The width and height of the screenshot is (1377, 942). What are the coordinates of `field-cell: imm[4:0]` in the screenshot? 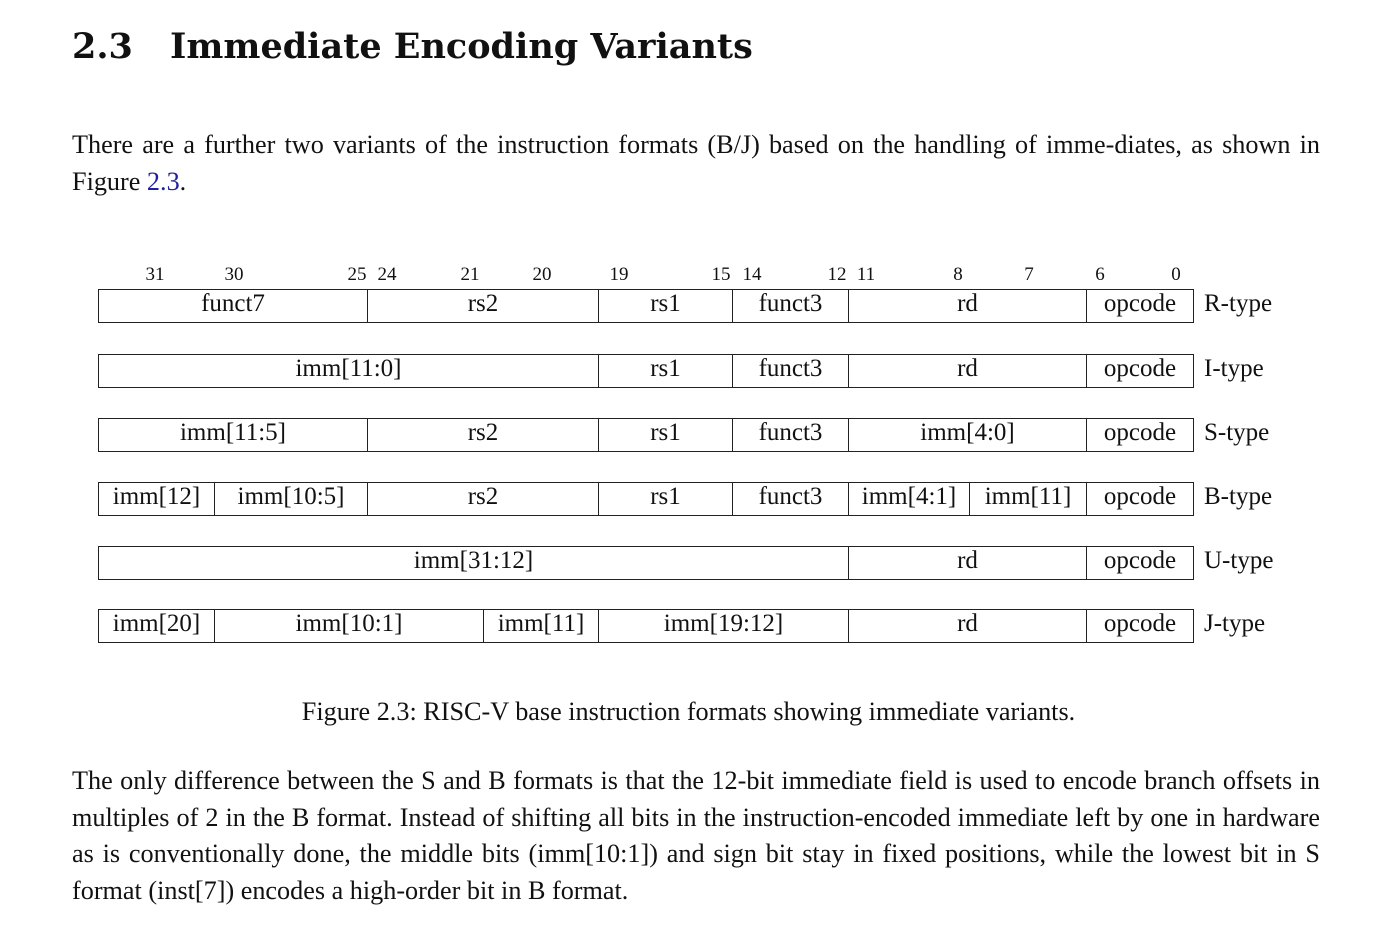 It's located at (967, 435).